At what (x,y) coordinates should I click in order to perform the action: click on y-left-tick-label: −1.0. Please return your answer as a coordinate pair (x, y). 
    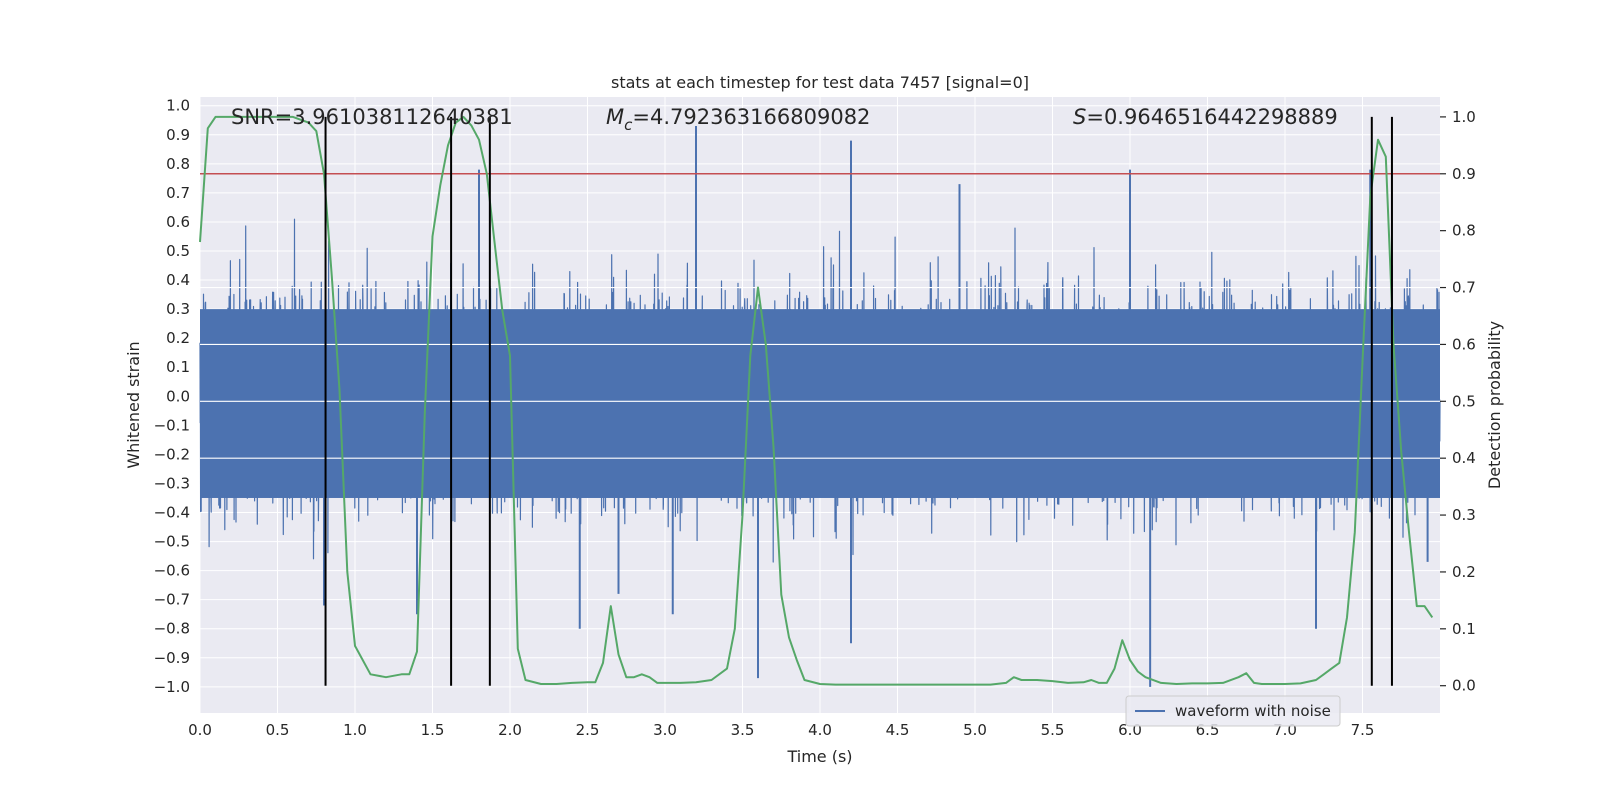
    Looking at the image, I should click on (172, 687).